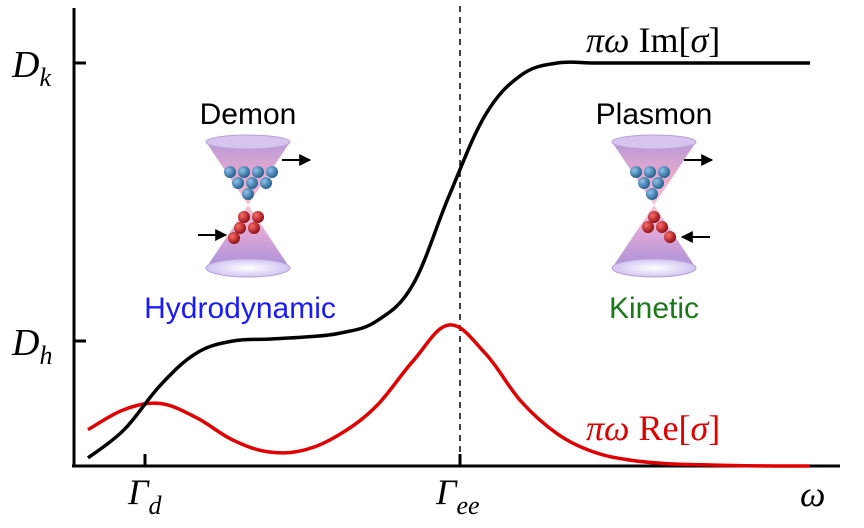 This screenshot has width=864, height=528. I want to click on x-tick-label-gamma-ee-base: Γ, so click(446, 492).